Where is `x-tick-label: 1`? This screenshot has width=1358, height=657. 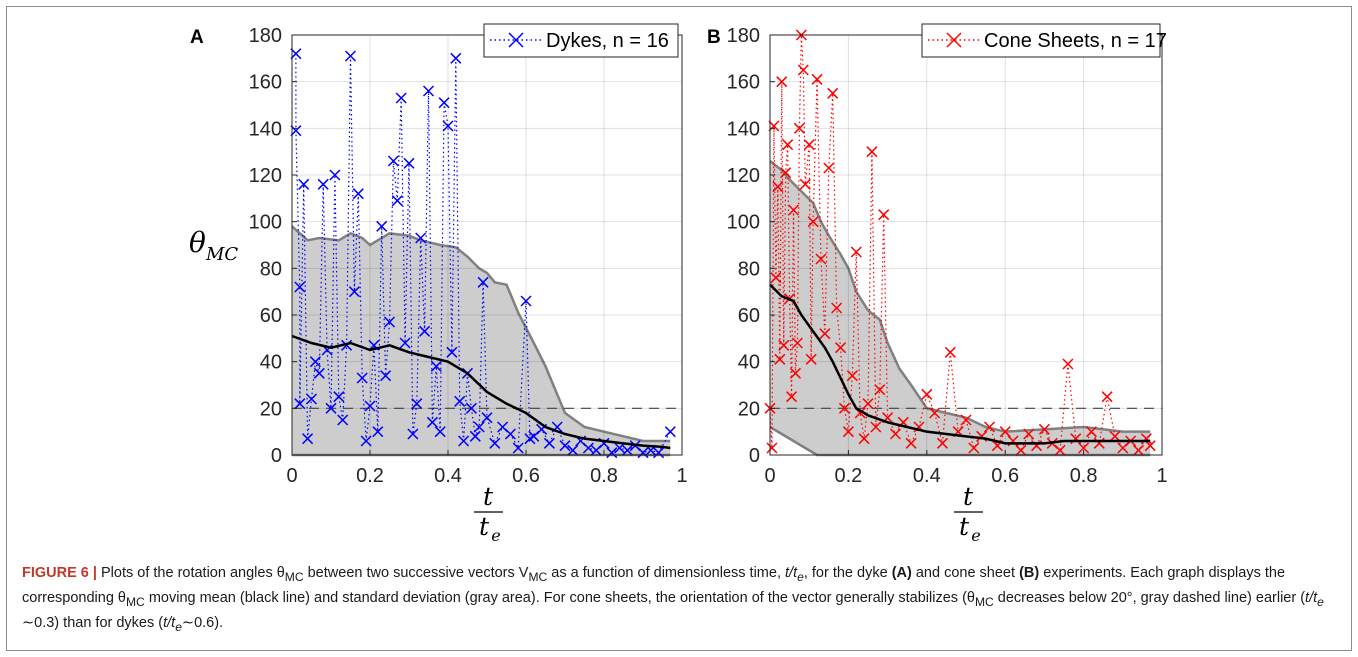 x-tick-label: 1 is located at coordinates (681, 476).